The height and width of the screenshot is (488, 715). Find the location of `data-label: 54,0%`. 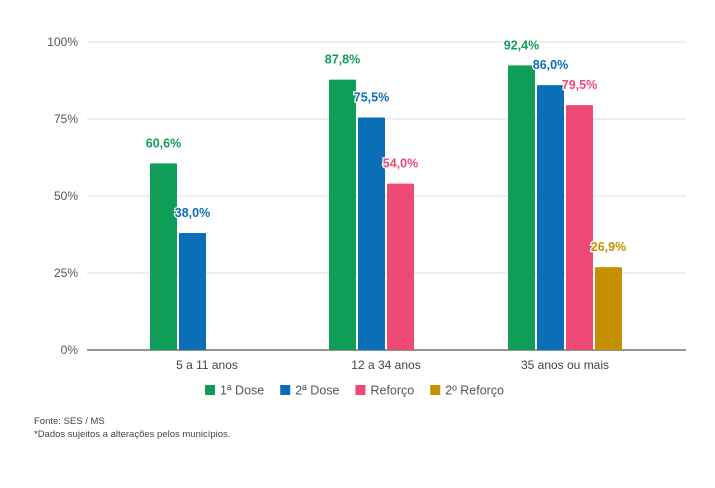

data-label: 54,0% is located at coordinates (400, 164).